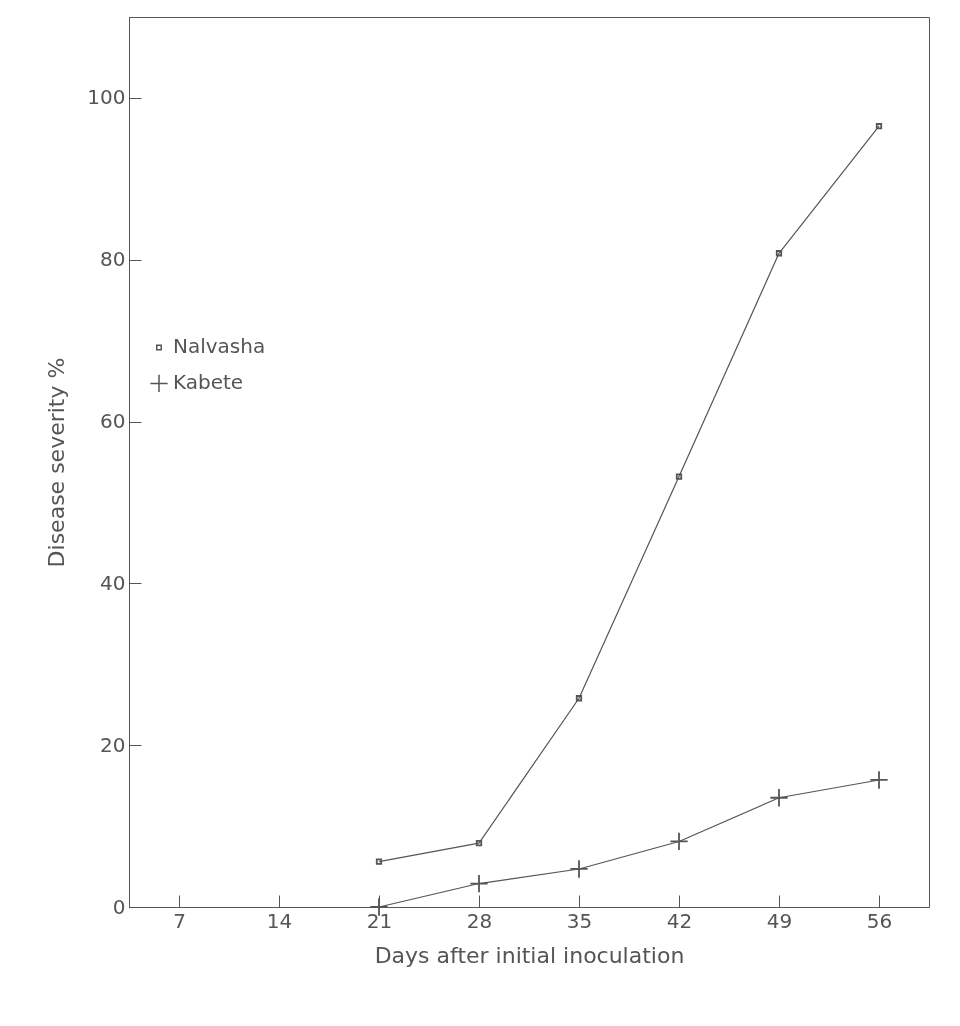 This screenshot has height=1026, width=960. What do you see at coordinates (579, 920) in the screenshot?
I see `x-tick-label: 35` at bounding box center [579, 920].